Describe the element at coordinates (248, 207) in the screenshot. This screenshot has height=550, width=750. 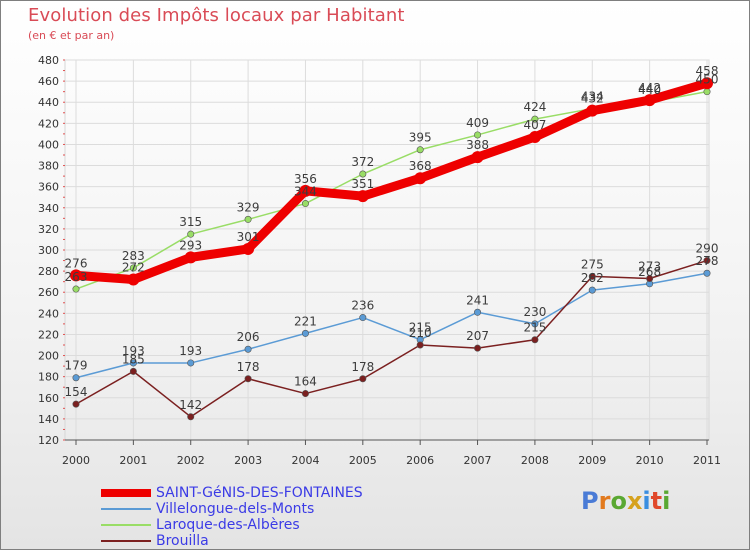
I see `data-label: 329` at that location.